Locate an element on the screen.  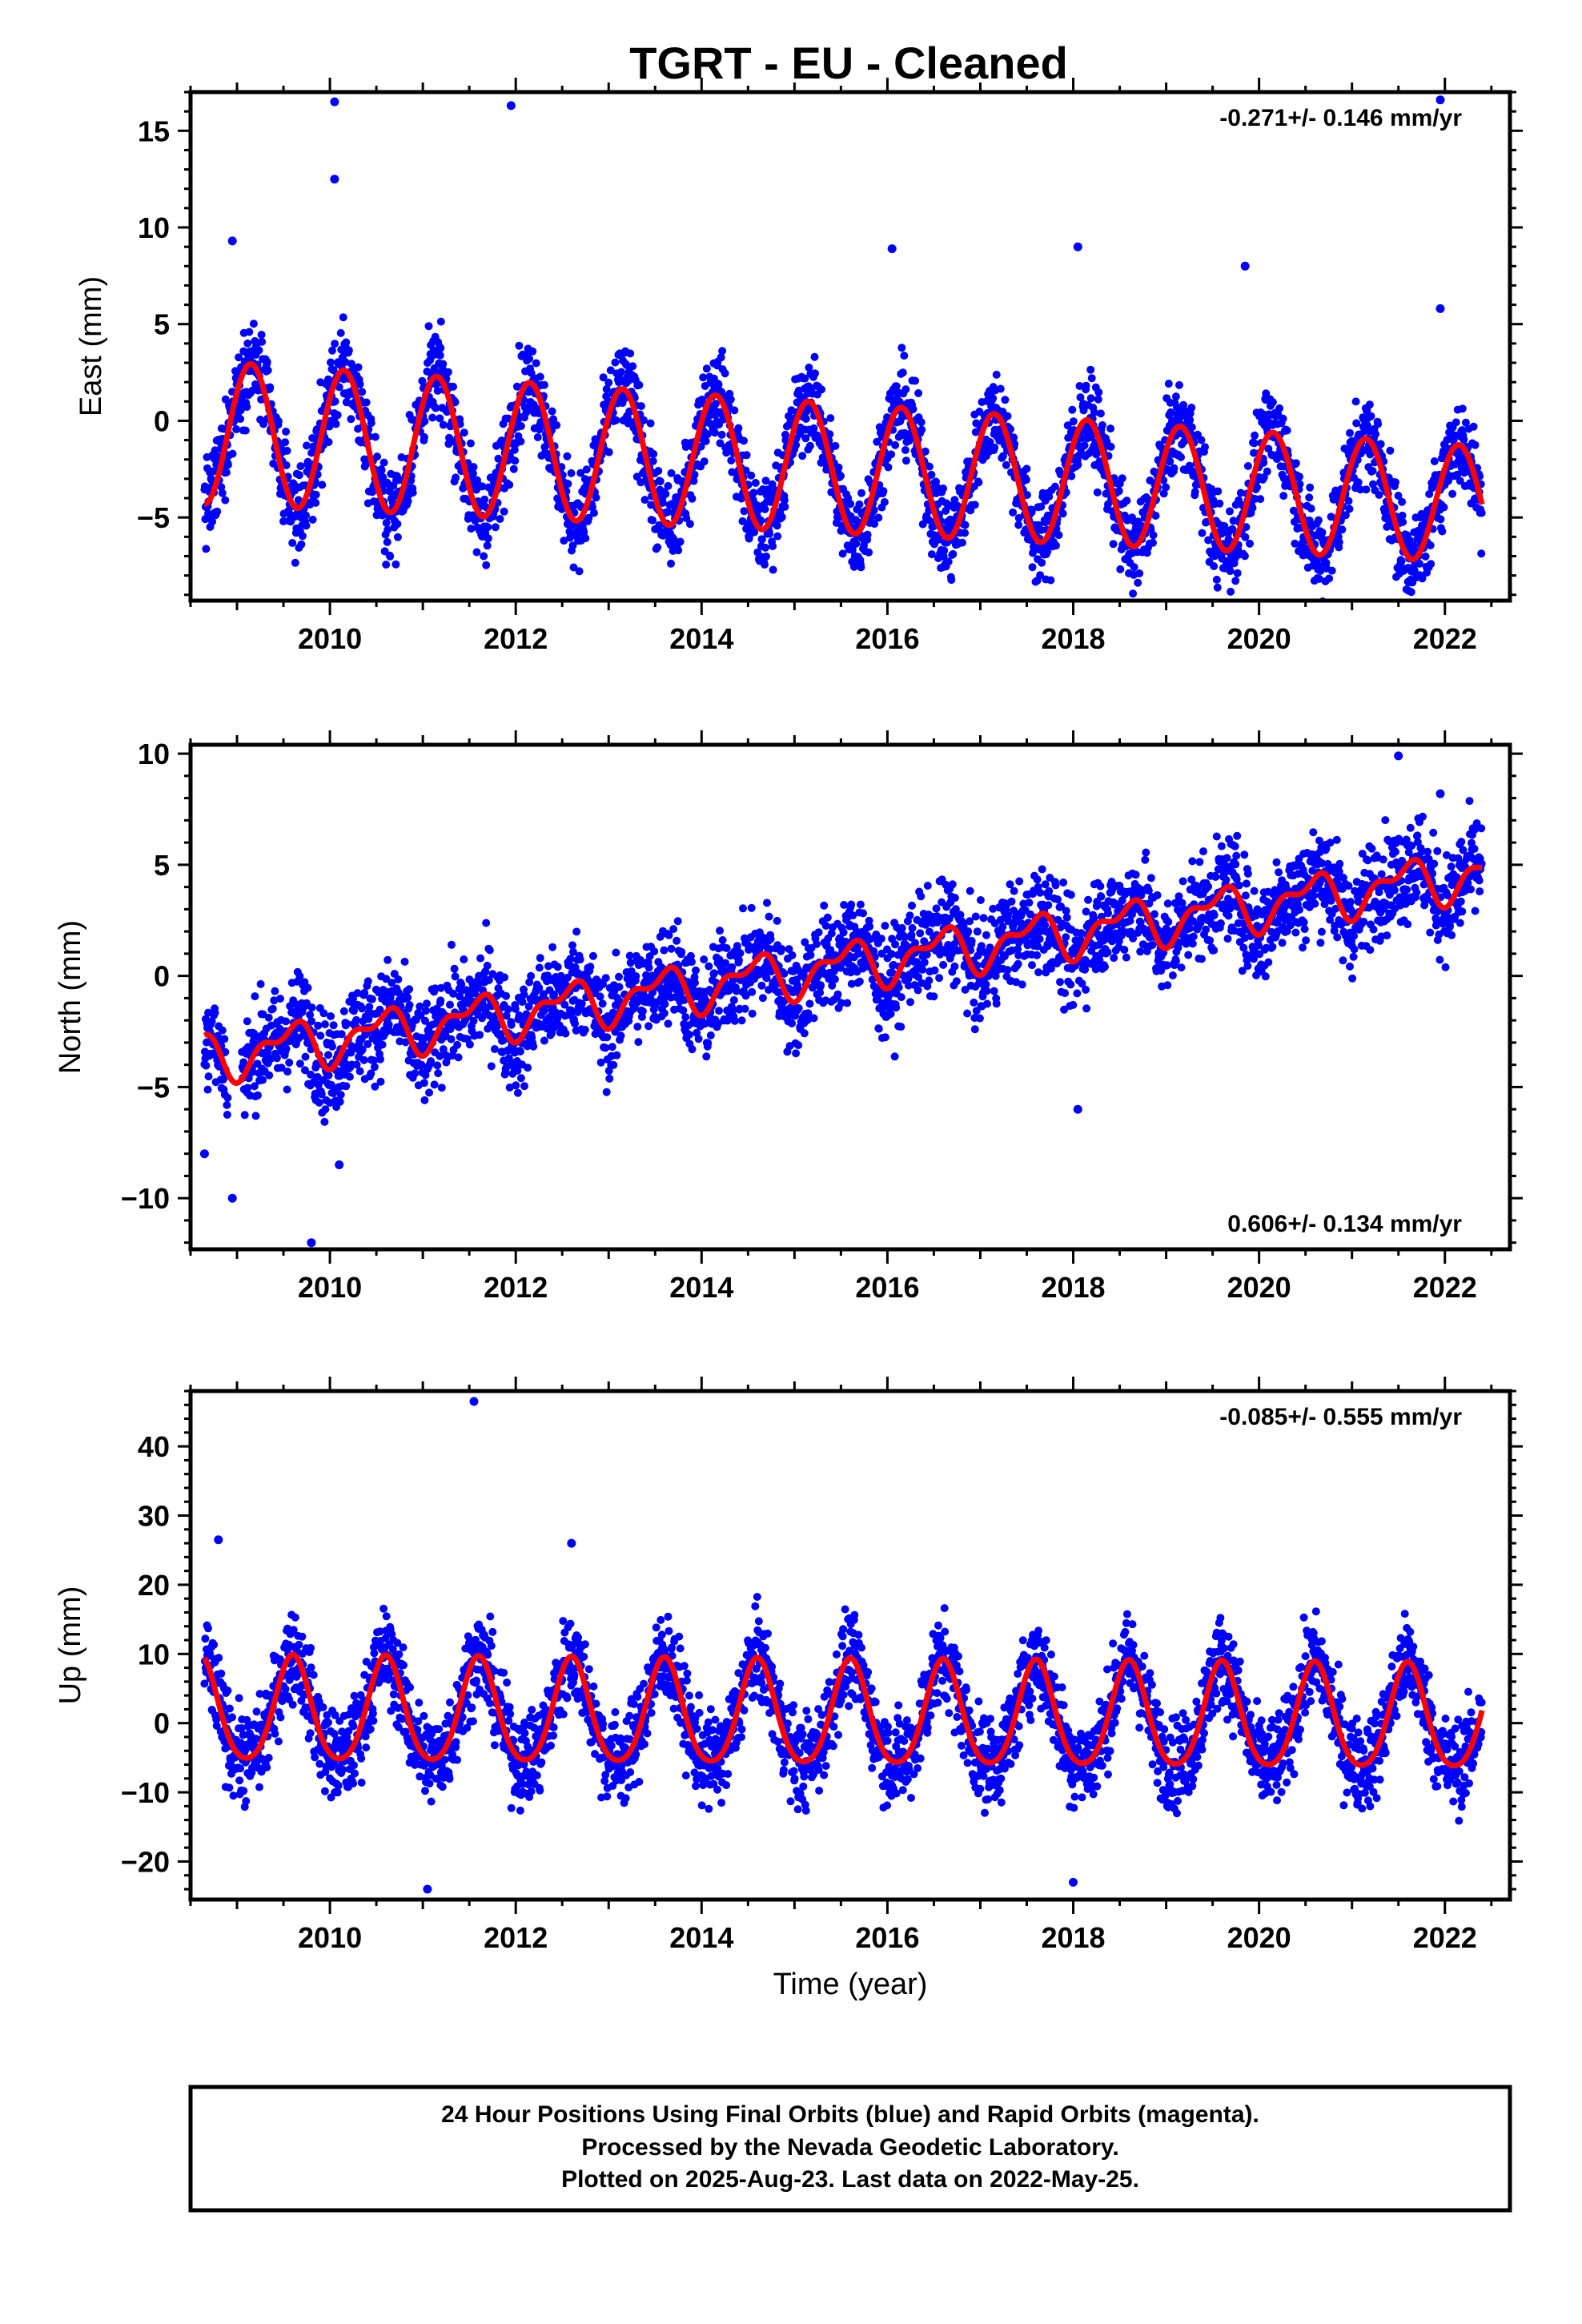
east-y-tick-label: 0 is located at coordinates (162, 420).